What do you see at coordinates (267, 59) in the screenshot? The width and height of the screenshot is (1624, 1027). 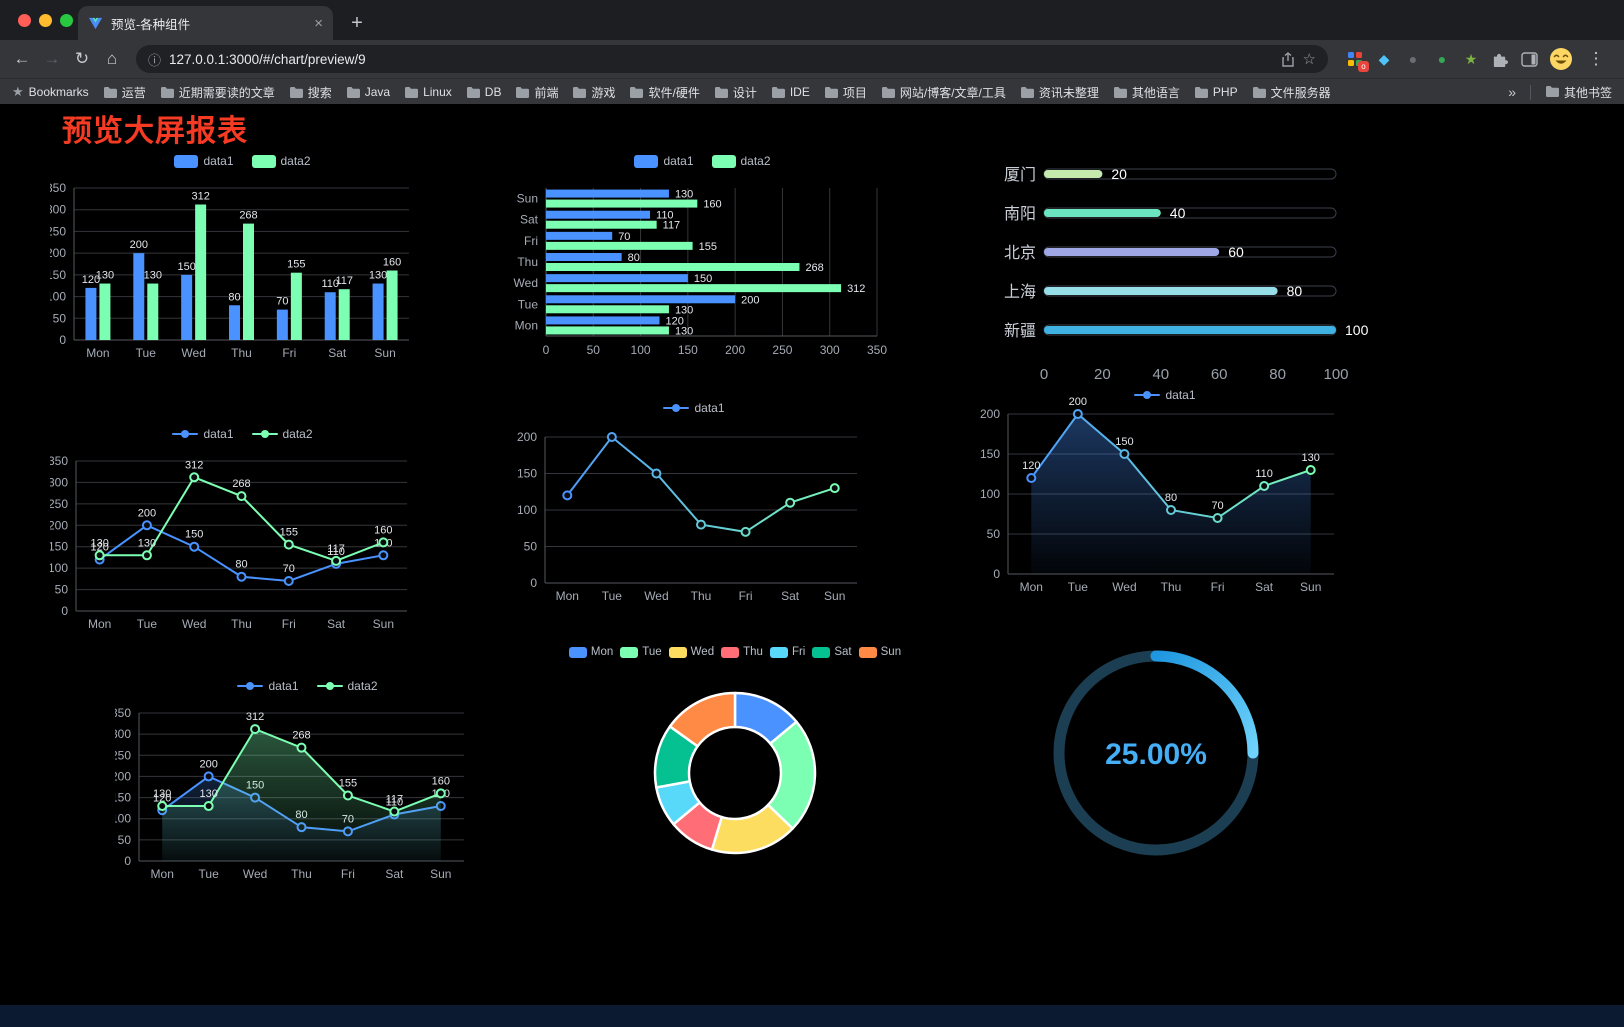 I see `url-text: 127.0.0.1:3000/#/chart/preview/9` at bounding box center [267, 59].